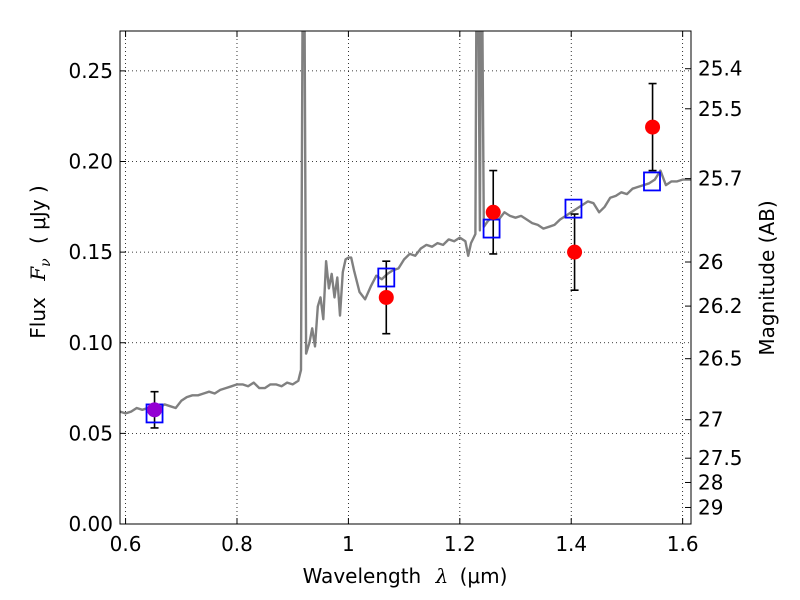  What do you see at coordinates (126, 544) in the screenshot?
I see `x-tick-label: 0.6` at bounding box center [126, 544].